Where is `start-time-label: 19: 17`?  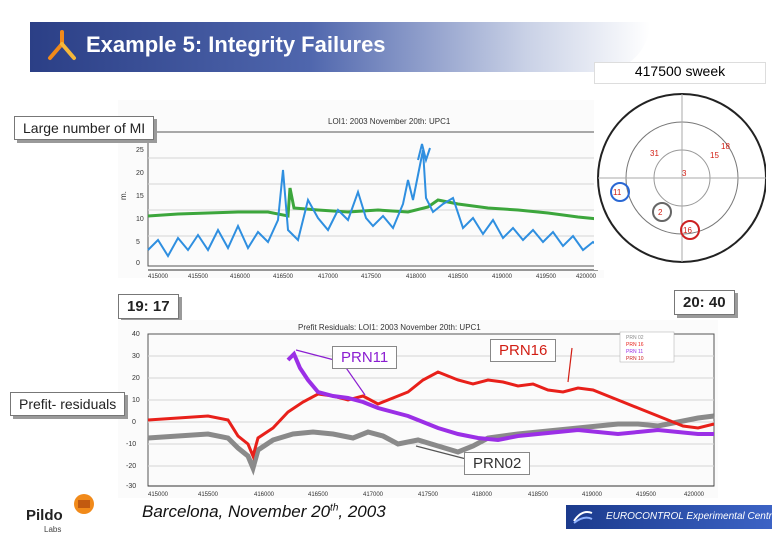
start-time-label: 19: 17 is located at coordinates (148, 306).